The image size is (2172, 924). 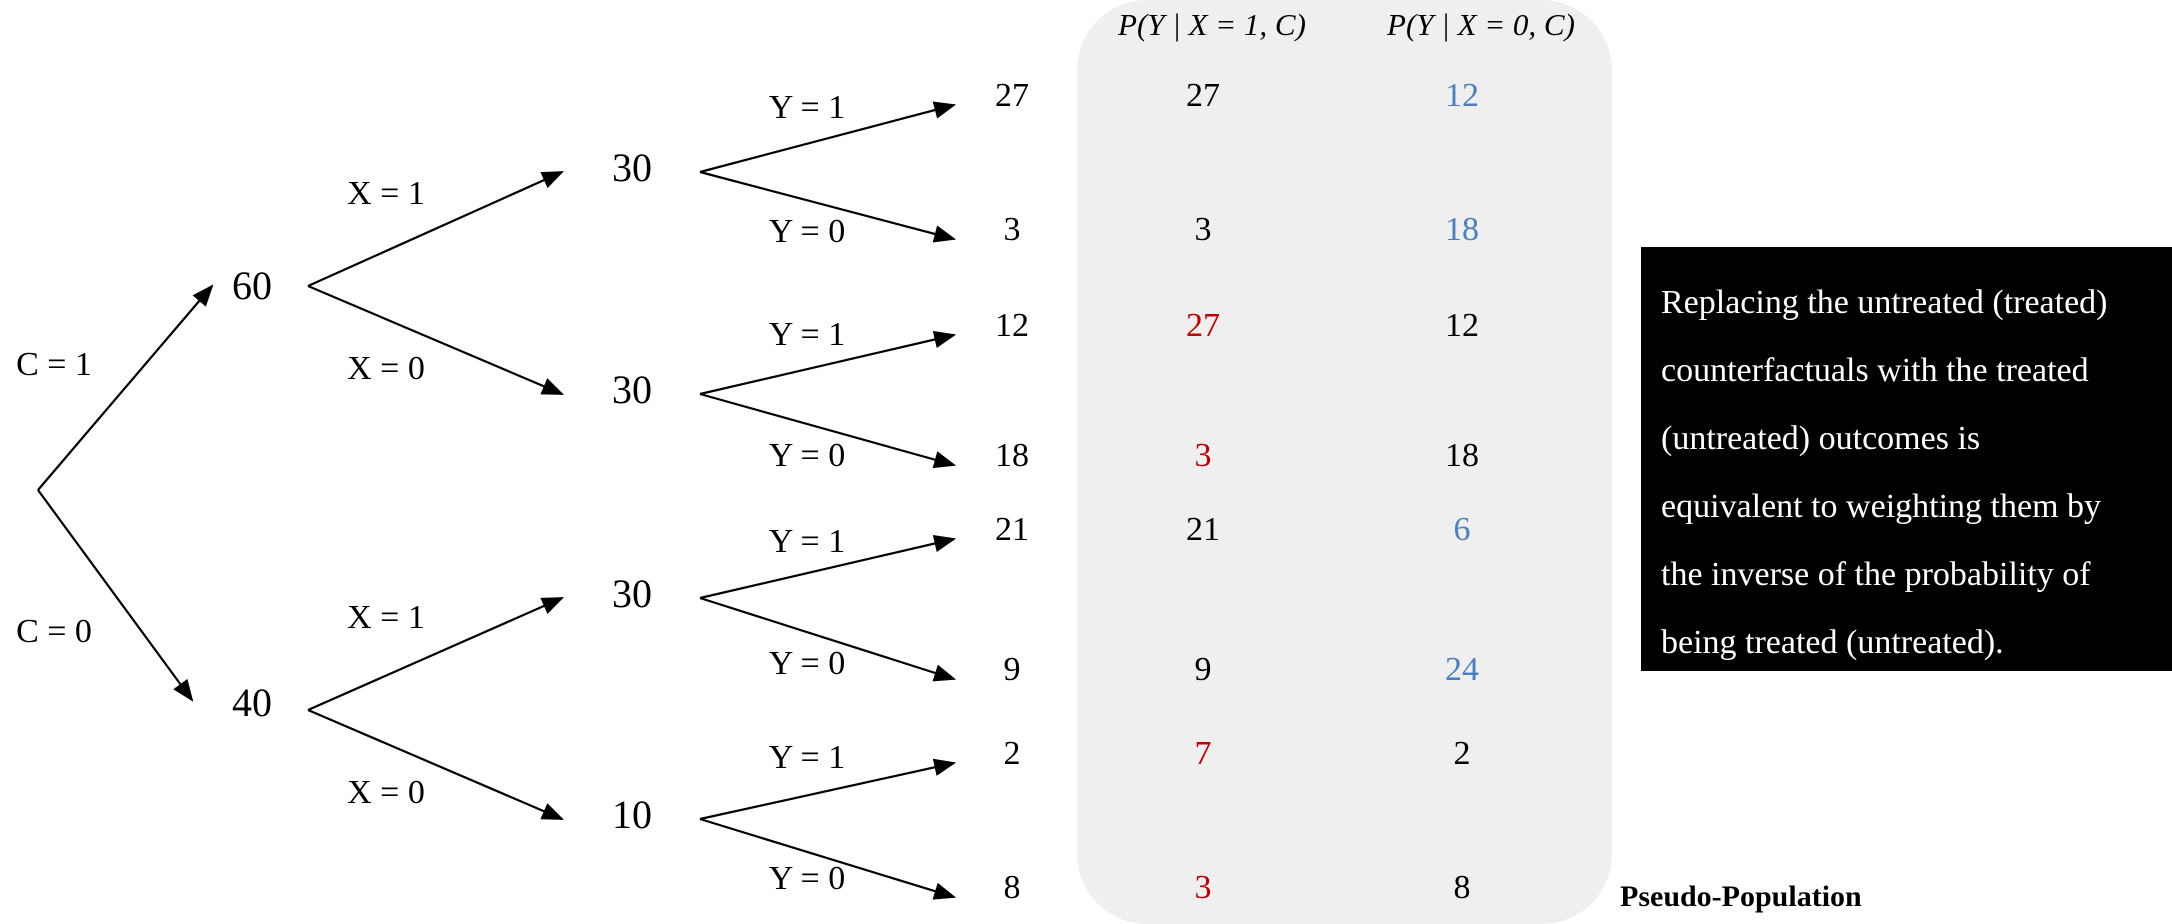 What do you see at coordinates (1480, 24) in the screenshot?
I see `column-header-untreated: P(Y | X = 0, C)` at bounding box center [1480, 24].